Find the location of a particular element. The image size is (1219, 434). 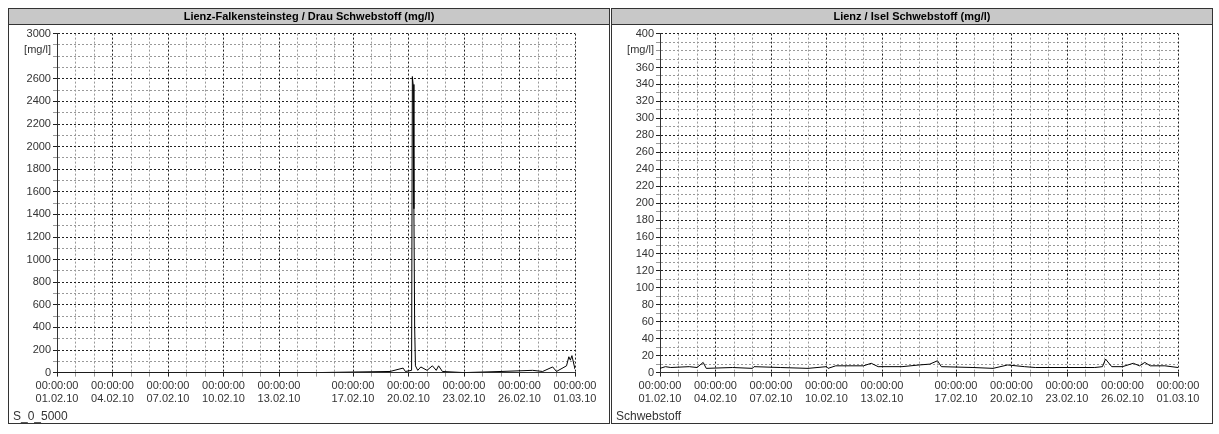

y-tick-label: 40 is located at coordinates (647, 337).